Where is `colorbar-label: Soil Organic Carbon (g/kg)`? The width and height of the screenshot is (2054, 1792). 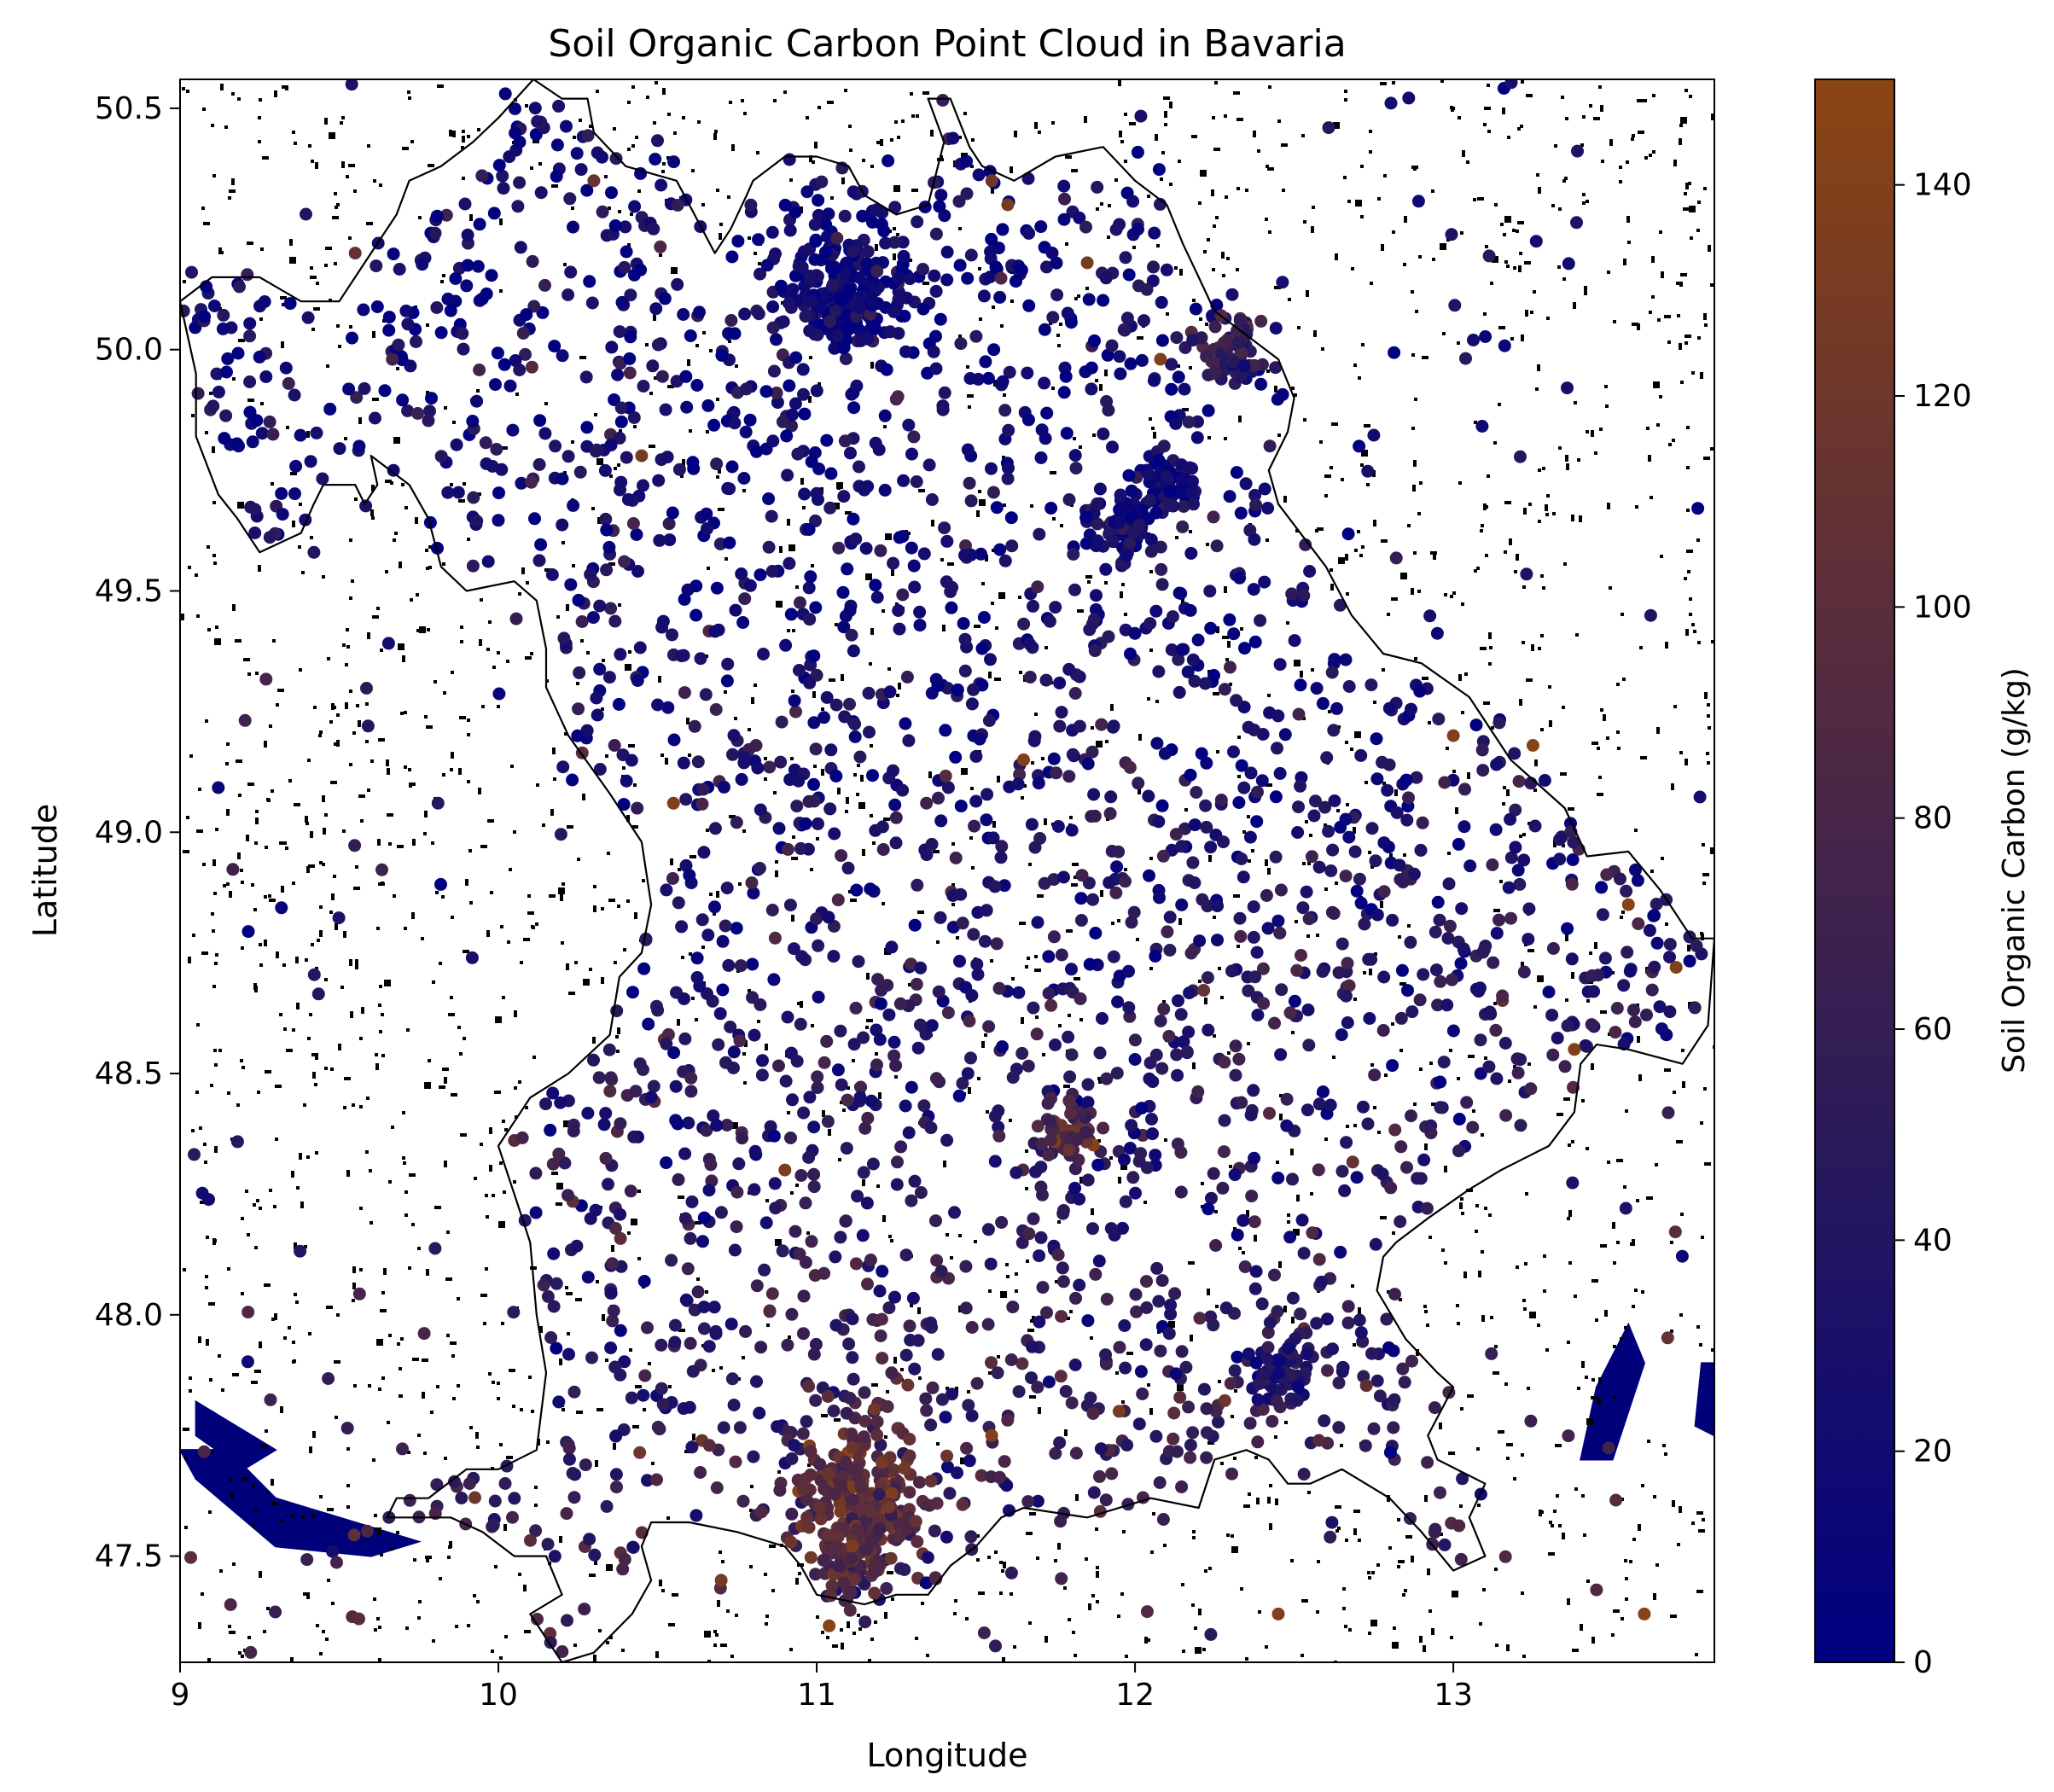 colorbar-label: Soil Organic Carbon (g/kg) is located at coordinates (2014, 870).